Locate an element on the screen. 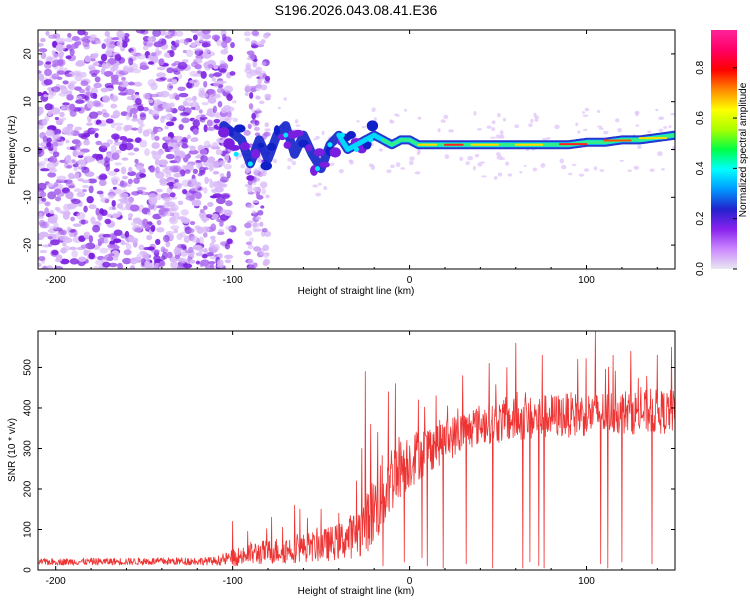  spectrogram-x-tick-label: 0 is located at coordinates (410, 280).